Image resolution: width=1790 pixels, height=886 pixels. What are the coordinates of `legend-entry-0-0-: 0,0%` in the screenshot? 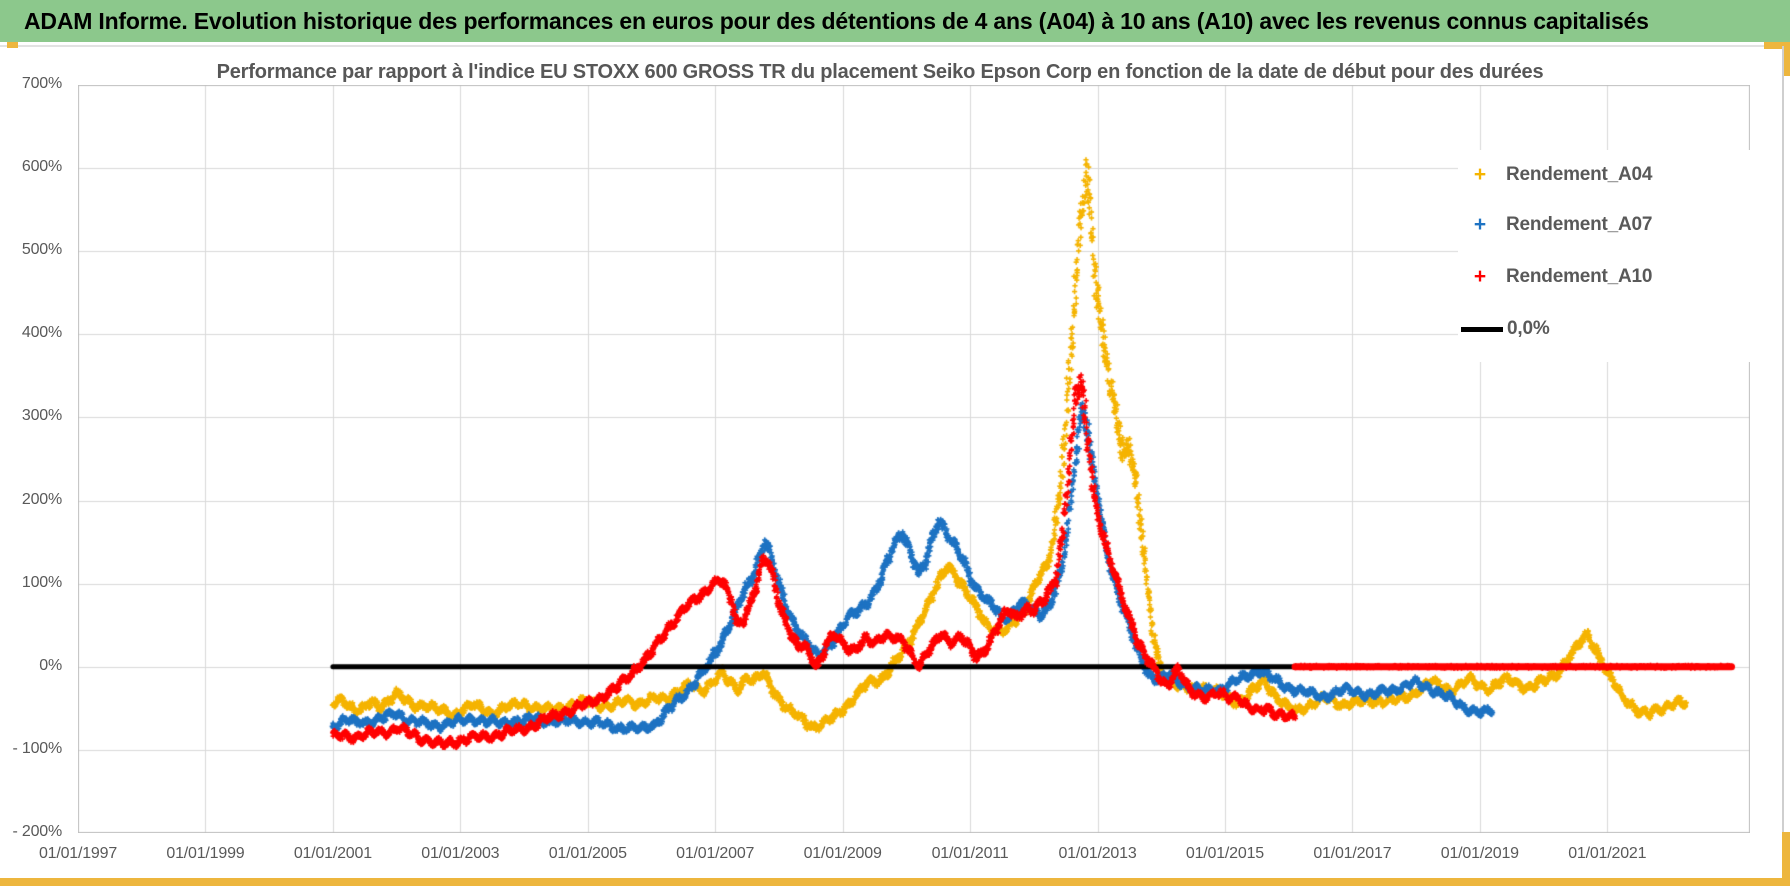 It's located at (1604, 329).